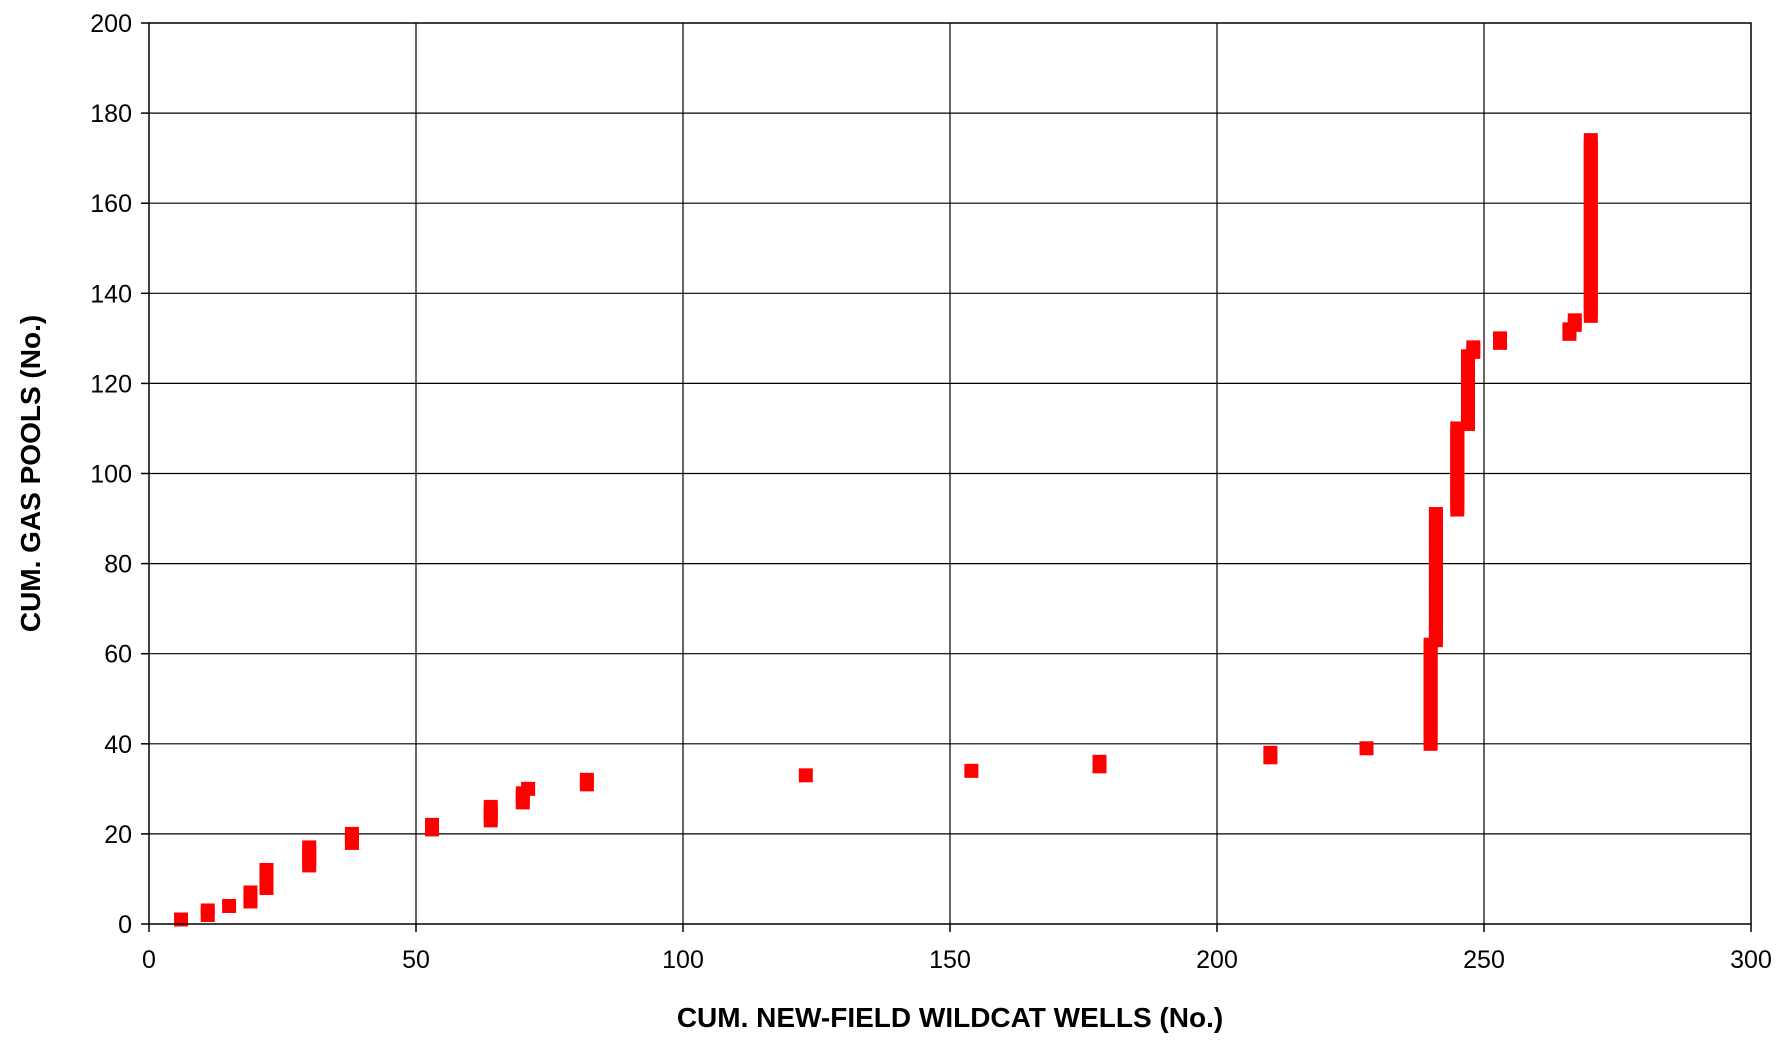 The image size is (1777, 1045). Describe the element at coordinates (118, 565) in the screenshot. I see `y-tick-label: 80` at that location.